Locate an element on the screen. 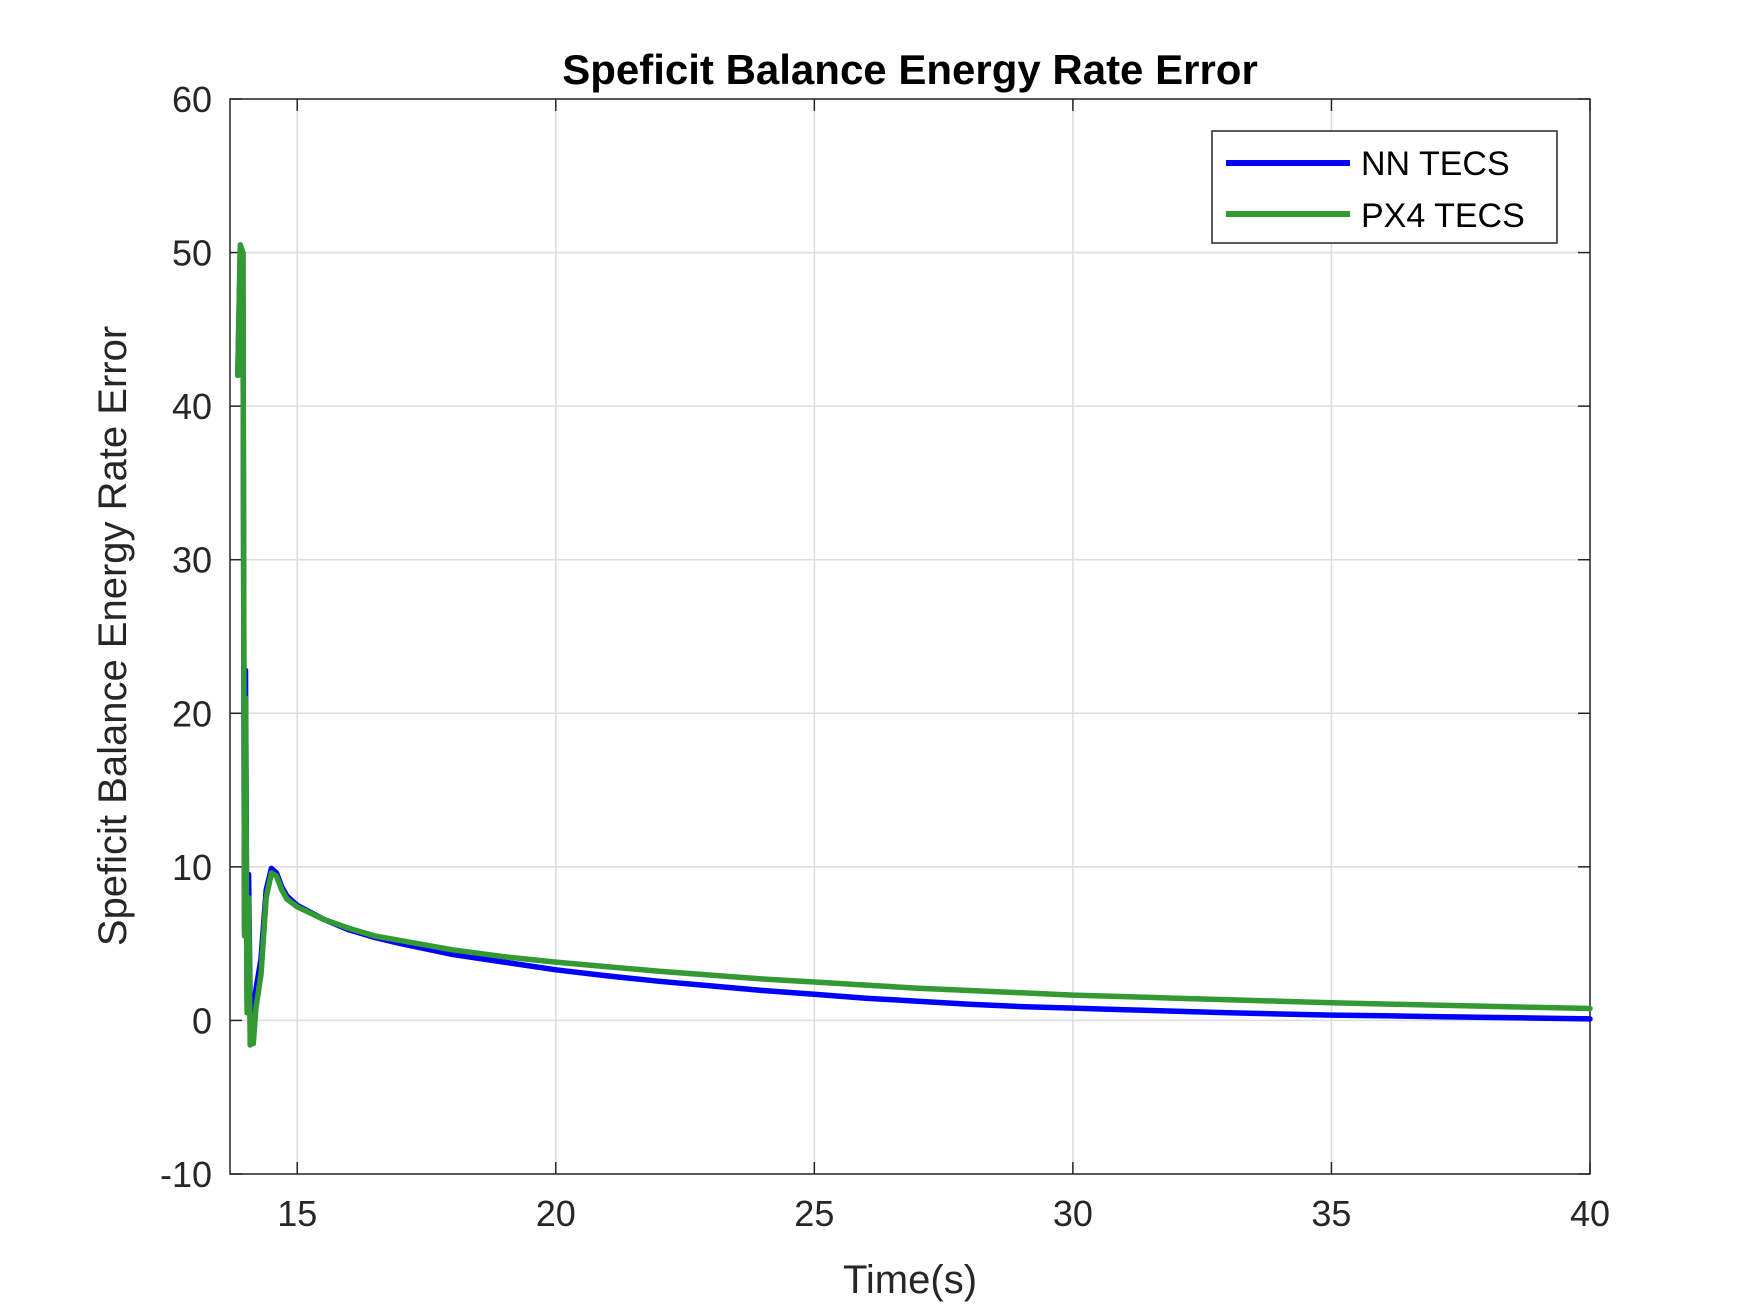 This screenshot has height=1313, width=1750. legend-label-px4-tecs: PX4 TECS is located at coordinates (1443, 216).